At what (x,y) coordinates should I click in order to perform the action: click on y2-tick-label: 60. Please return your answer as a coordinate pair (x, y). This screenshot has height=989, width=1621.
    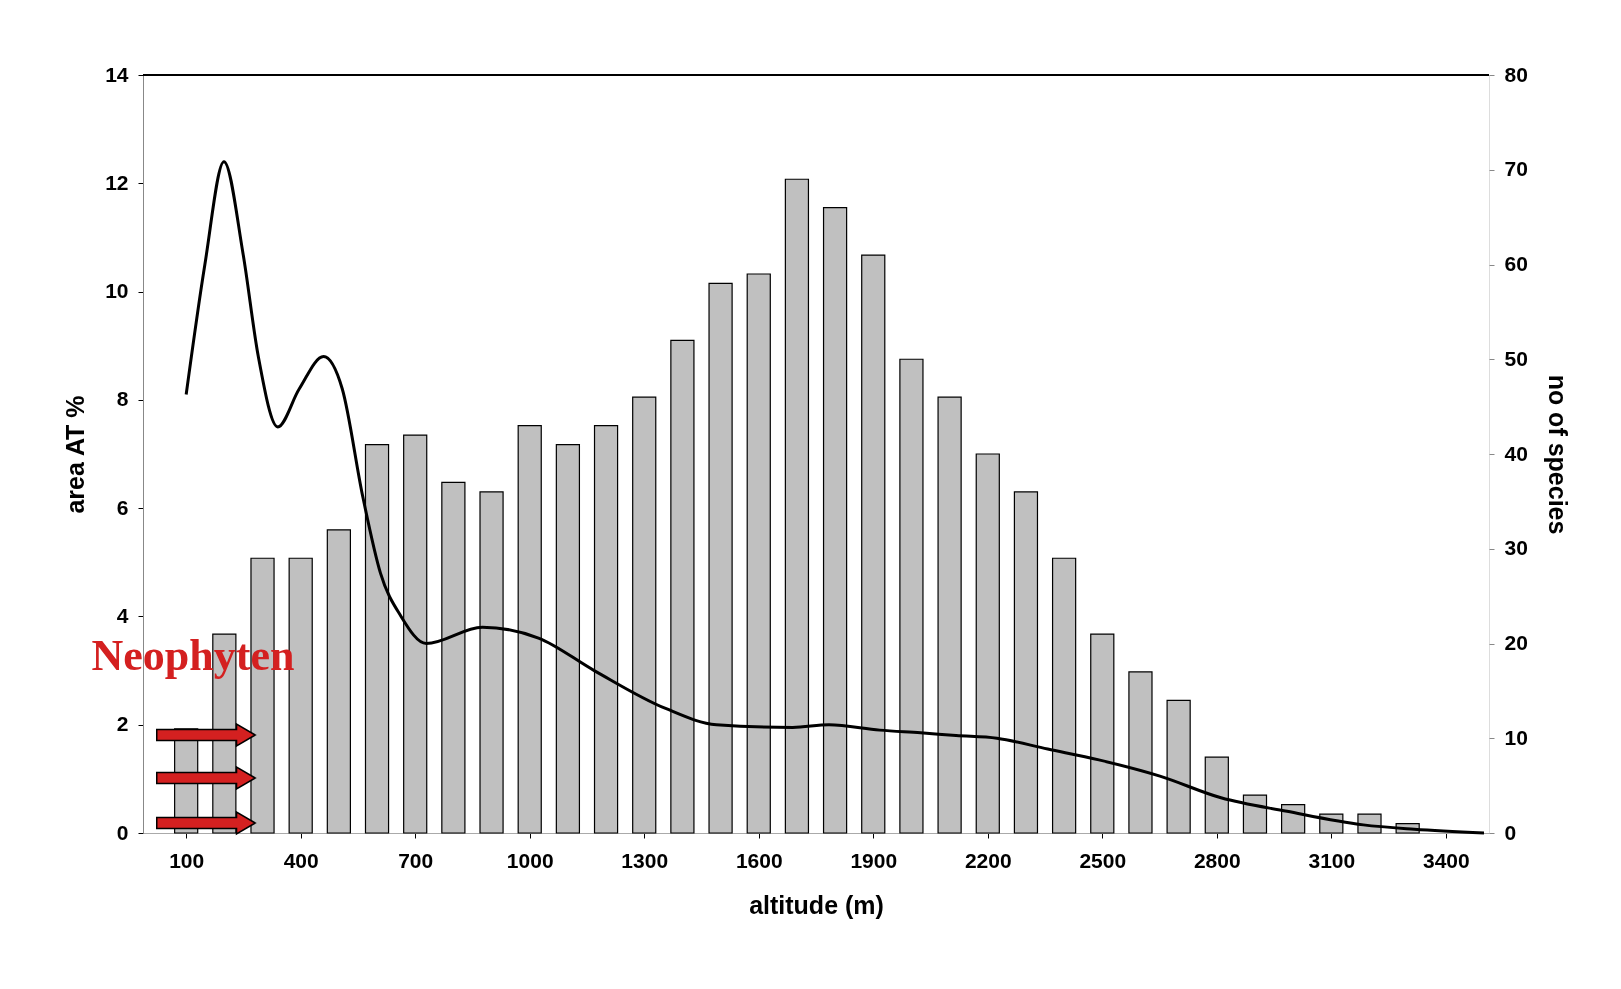
    Looking at the image, I should click on (1516, 263).